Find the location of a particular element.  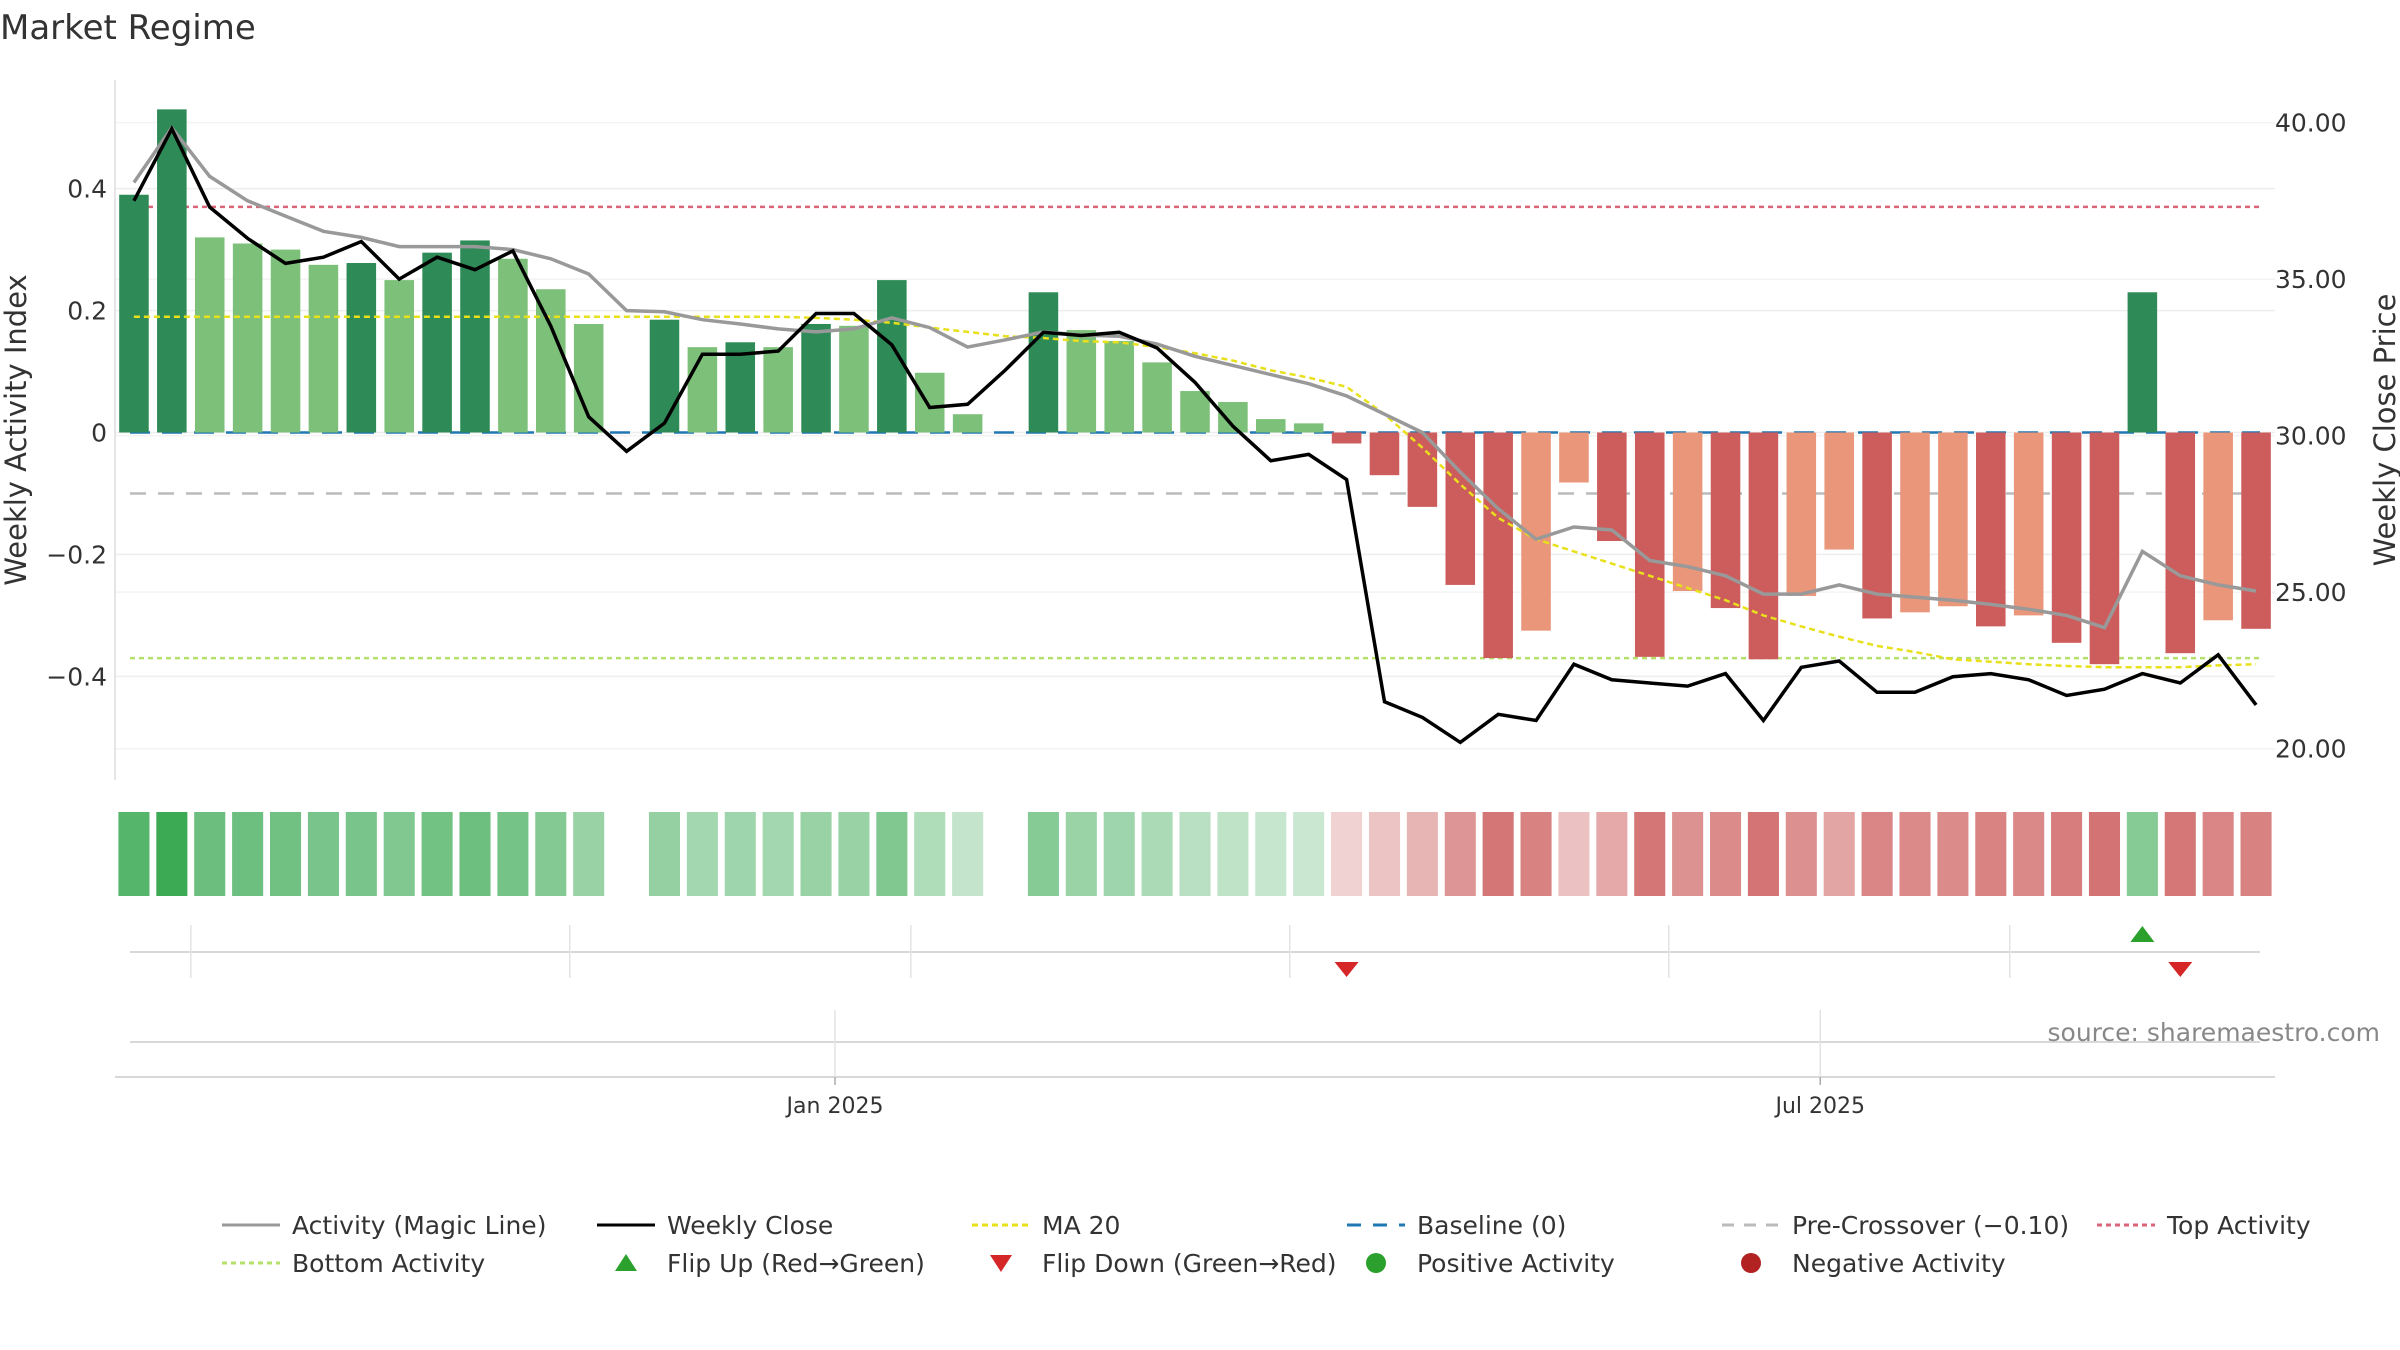

legend-label: Weekly Close is located at coordinates (750, 1225).